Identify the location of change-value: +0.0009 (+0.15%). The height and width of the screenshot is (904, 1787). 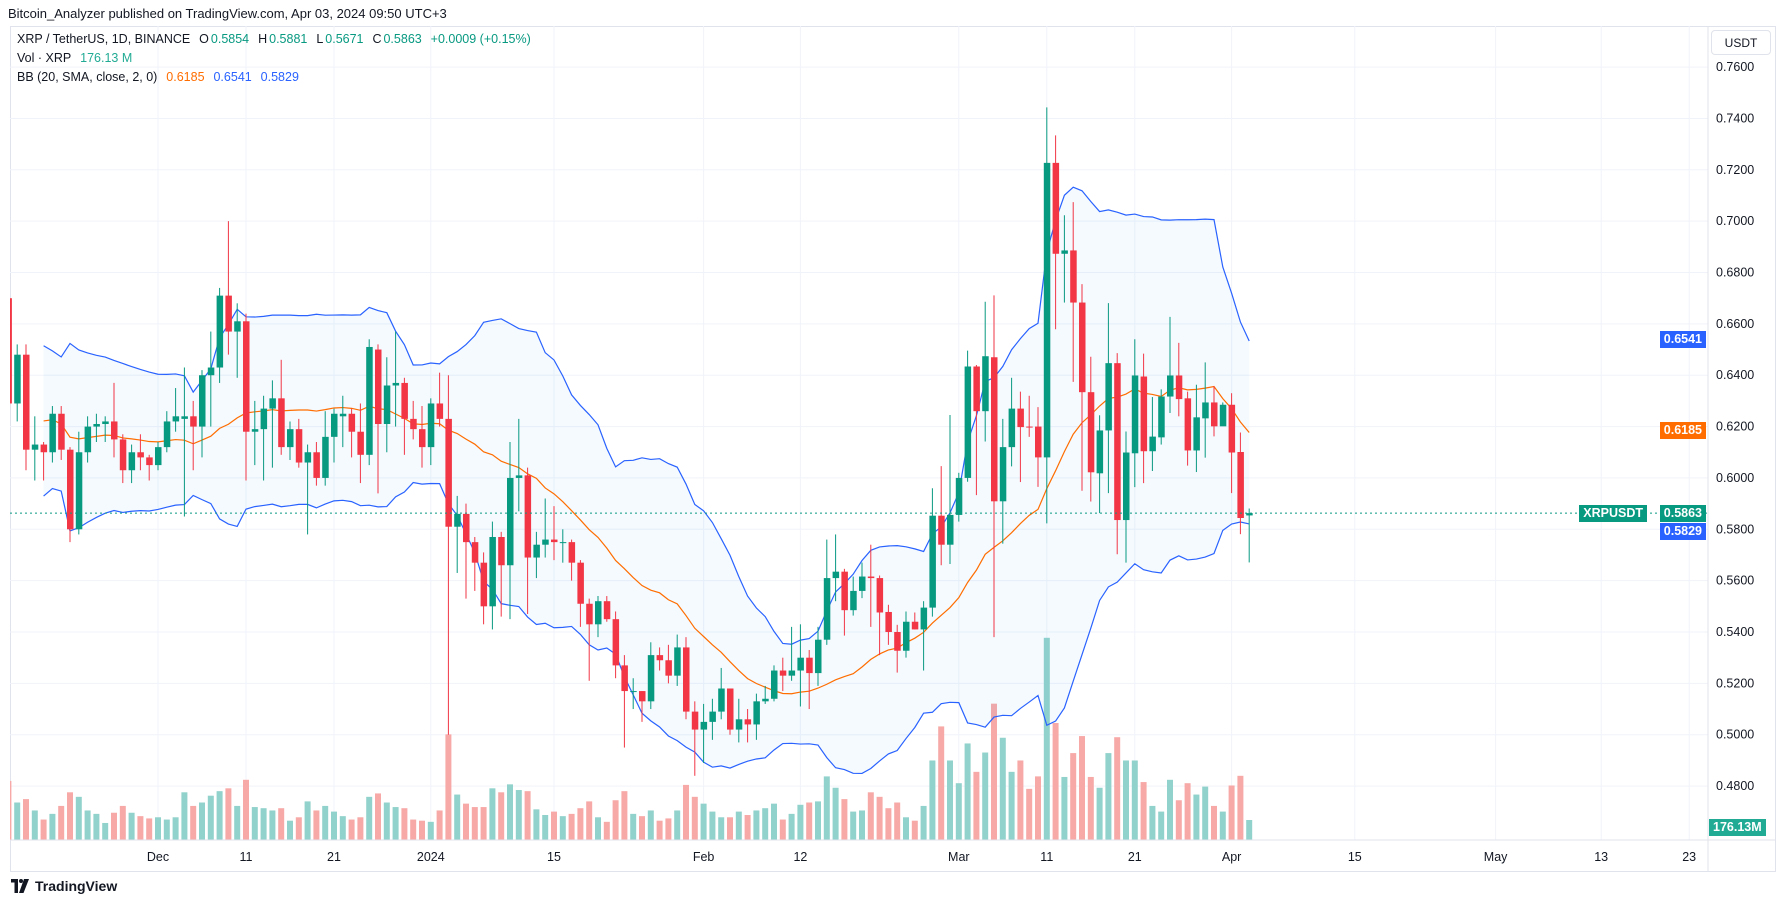
(480, 39).